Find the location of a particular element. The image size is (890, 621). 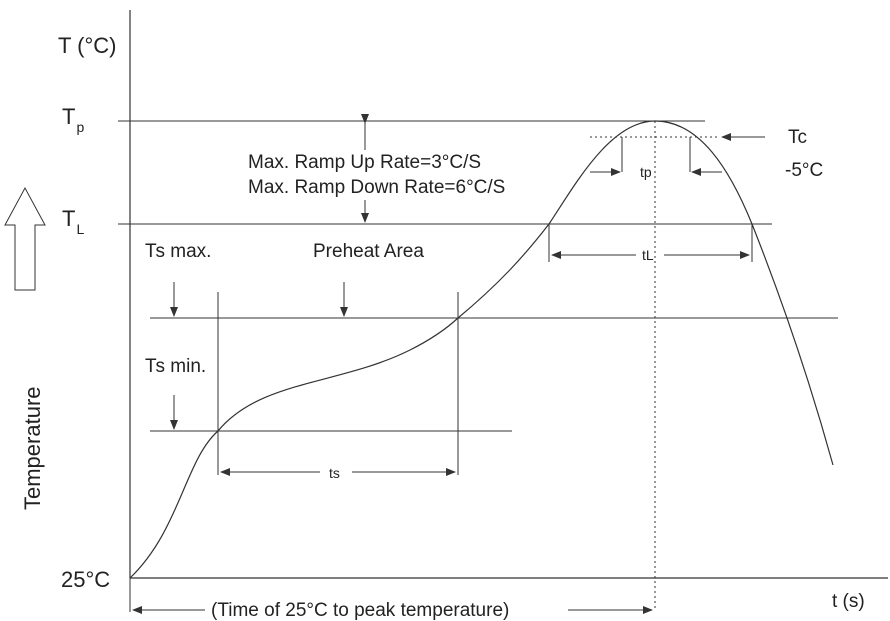

ramp-up-rate-label: Max. Ramp Up Rate=3°C/S is located at coordinates (364, 162).